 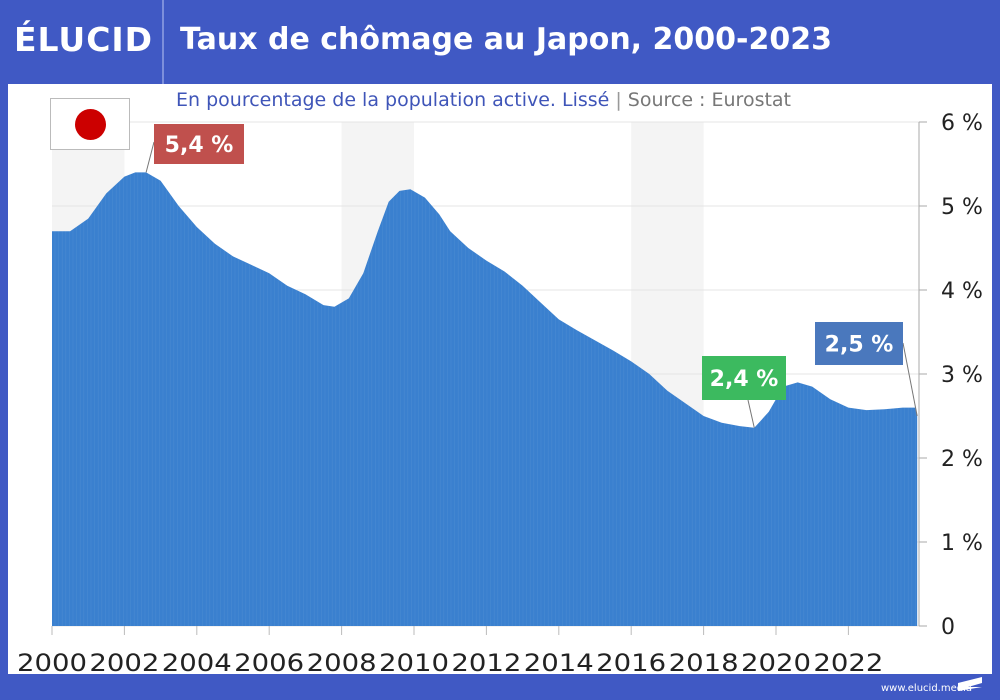 What do you see at coordinates (84, 39) in the screenshot?
I see `elucid-logo: ÉLUCID` at bounding box center [84, 39].